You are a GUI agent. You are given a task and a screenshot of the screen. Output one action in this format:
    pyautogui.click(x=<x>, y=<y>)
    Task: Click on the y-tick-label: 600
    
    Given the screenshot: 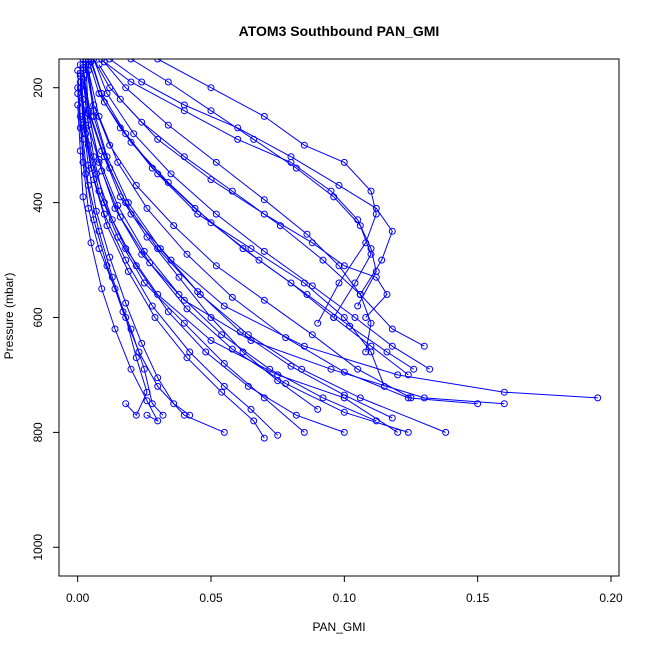 What is the action you would take?
    pyautogui.click(x=38, y=317)
    